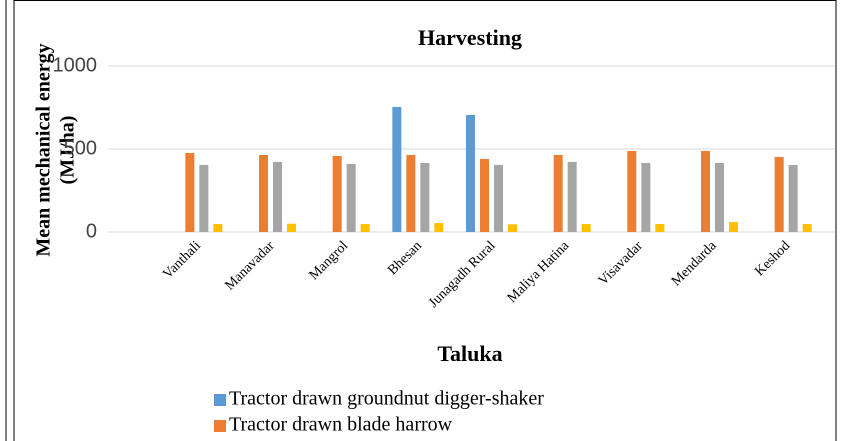  What do you see at coordinates (470, 37) in the screenshot?
I see `chart-title: Harvesting` at bounding box center [470, 37].